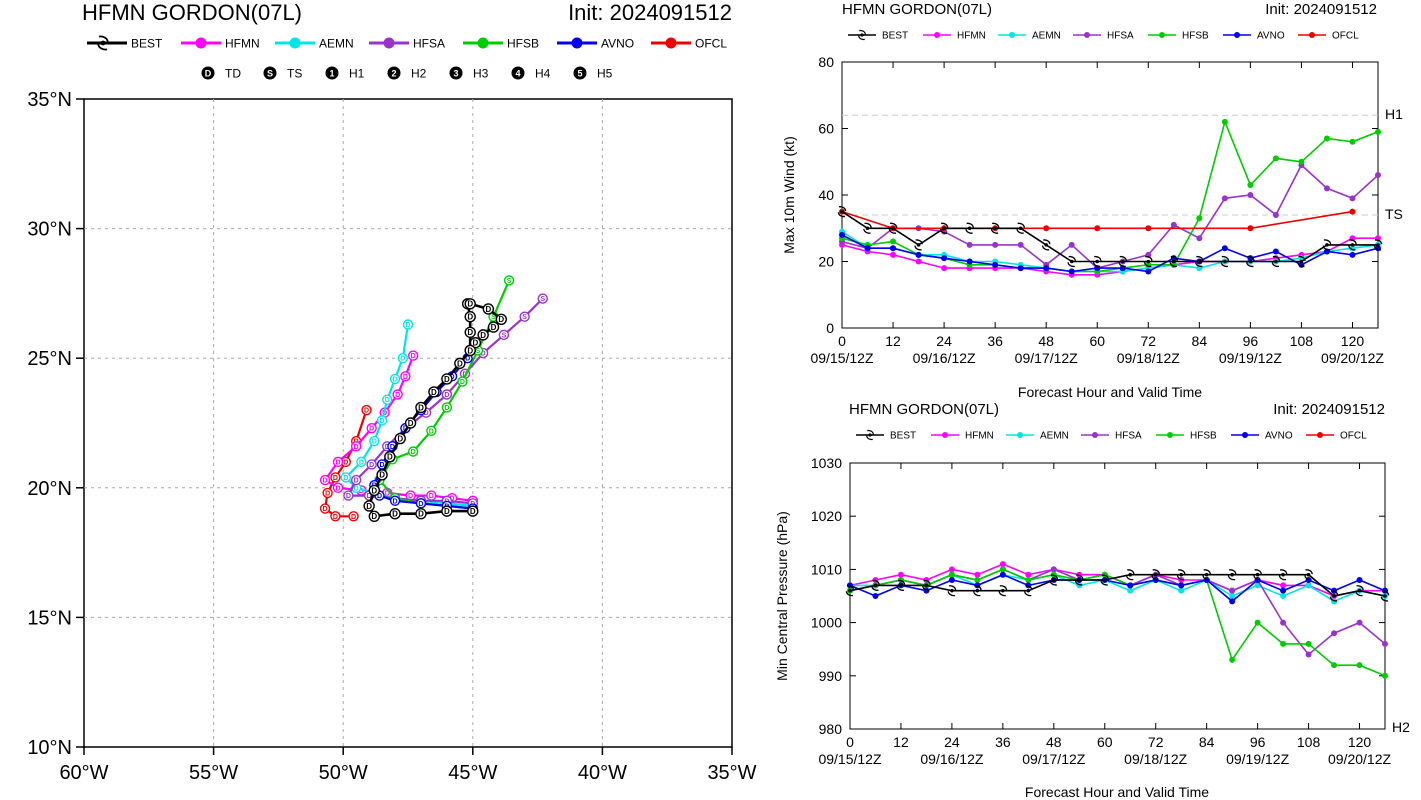 This screenshot has height=800, width=1421. Describe the element at coordinates (1320, 435) in the screenshot. I see `legend-marker-ofcl` at that location.